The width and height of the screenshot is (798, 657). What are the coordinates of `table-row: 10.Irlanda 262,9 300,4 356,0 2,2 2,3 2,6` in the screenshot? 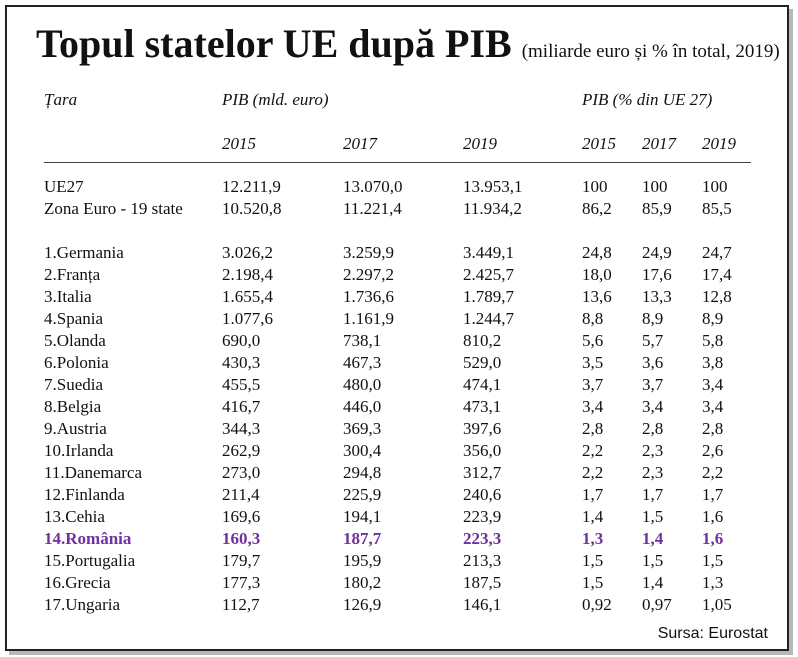 It's located at (399, 452).